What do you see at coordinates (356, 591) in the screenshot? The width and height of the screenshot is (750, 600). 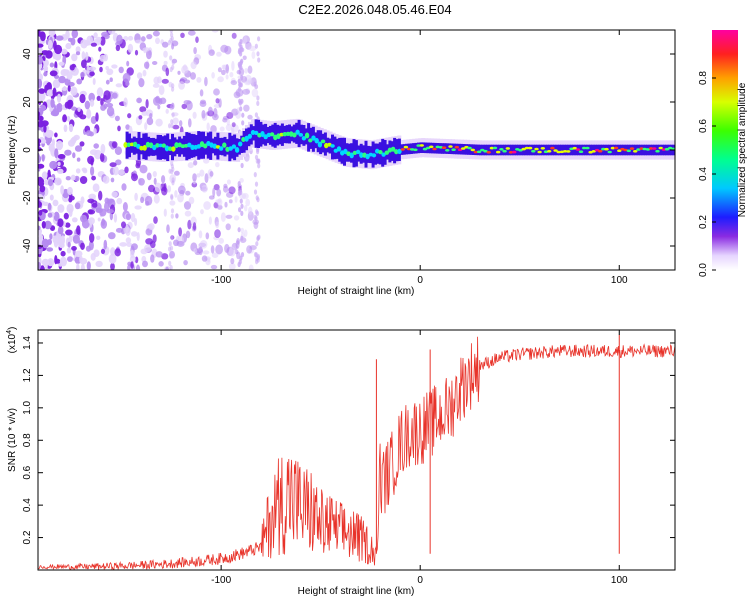 I see `snr-x-axis-label: Height of straight line (km)` at bounding box center [356, 591].